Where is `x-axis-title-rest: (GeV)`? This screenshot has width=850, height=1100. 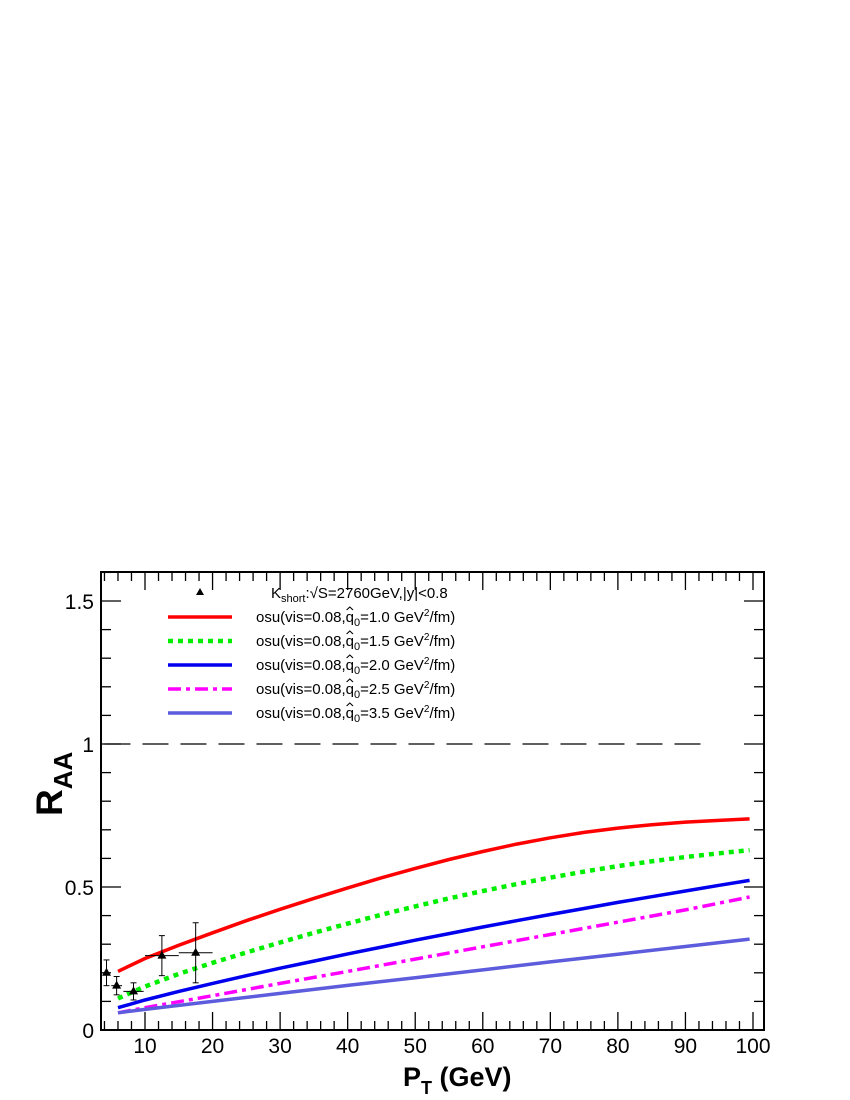 x-axis-title-rest: (GeV) is located at coordinates (472, 1077).